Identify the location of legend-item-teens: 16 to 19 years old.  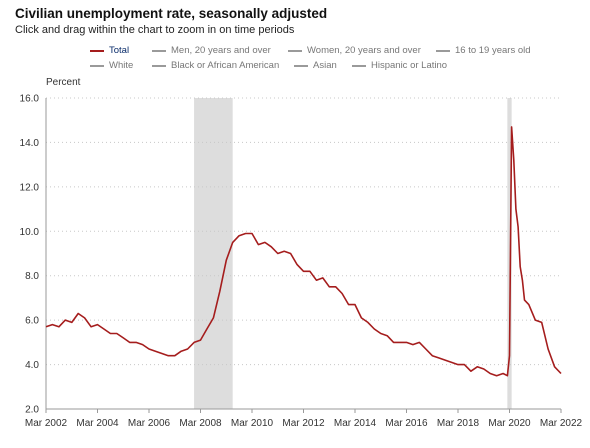
(483, 50).